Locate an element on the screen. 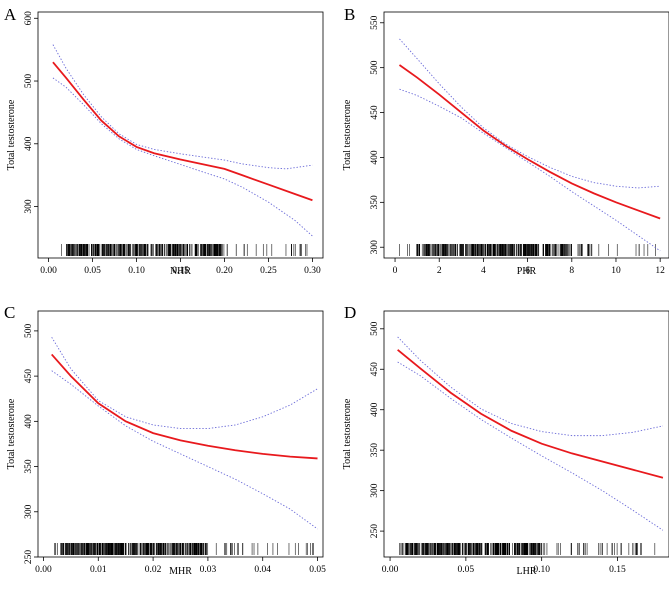 The width and height of the screenshot is (669, 599). x-tick-label: 4 is located at coordinates (483, 271).